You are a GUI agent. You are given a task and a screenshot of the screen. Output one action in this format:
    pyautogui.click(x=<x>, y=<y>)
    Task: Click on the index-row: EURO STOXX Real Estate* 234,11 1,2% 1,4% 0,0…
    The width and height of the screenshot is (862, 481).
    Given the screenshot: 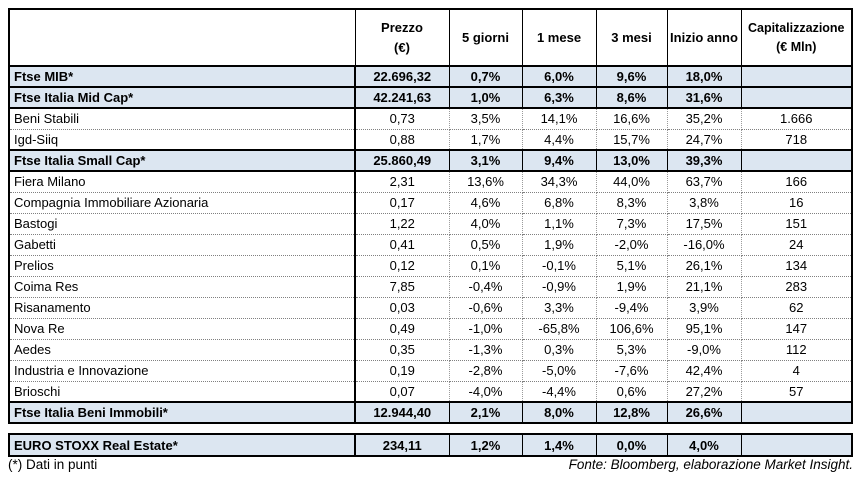 What is the action you would take?
    pyautogui.click(x=430, y=445)
    